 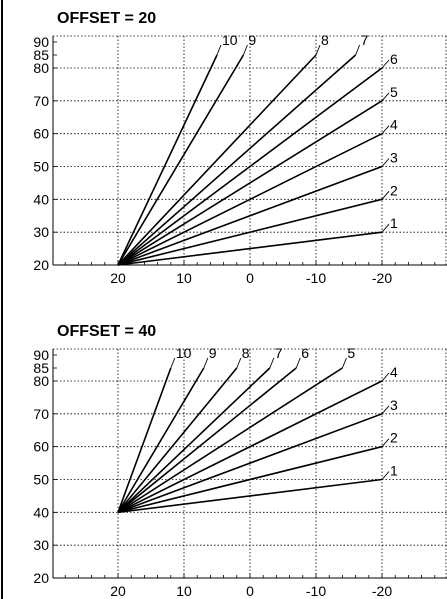 I want to click on chart-title: OFFSET = 40, so click(x=106, y=331).